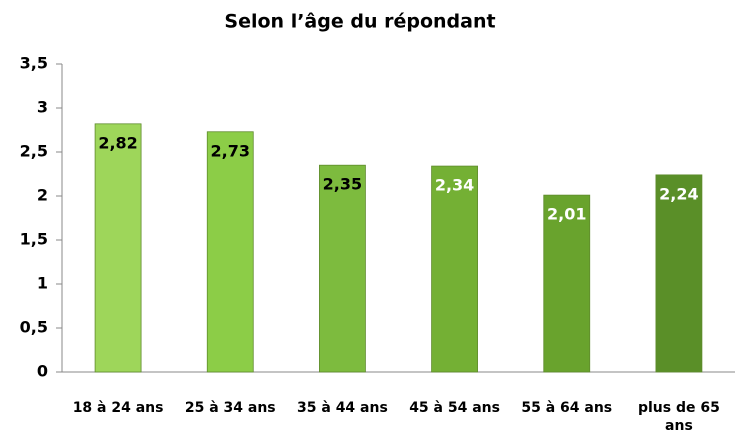  Describe the element at coordinates (34, 151) in the screenshot. I see `y-tick-label: 2,5` at that location.